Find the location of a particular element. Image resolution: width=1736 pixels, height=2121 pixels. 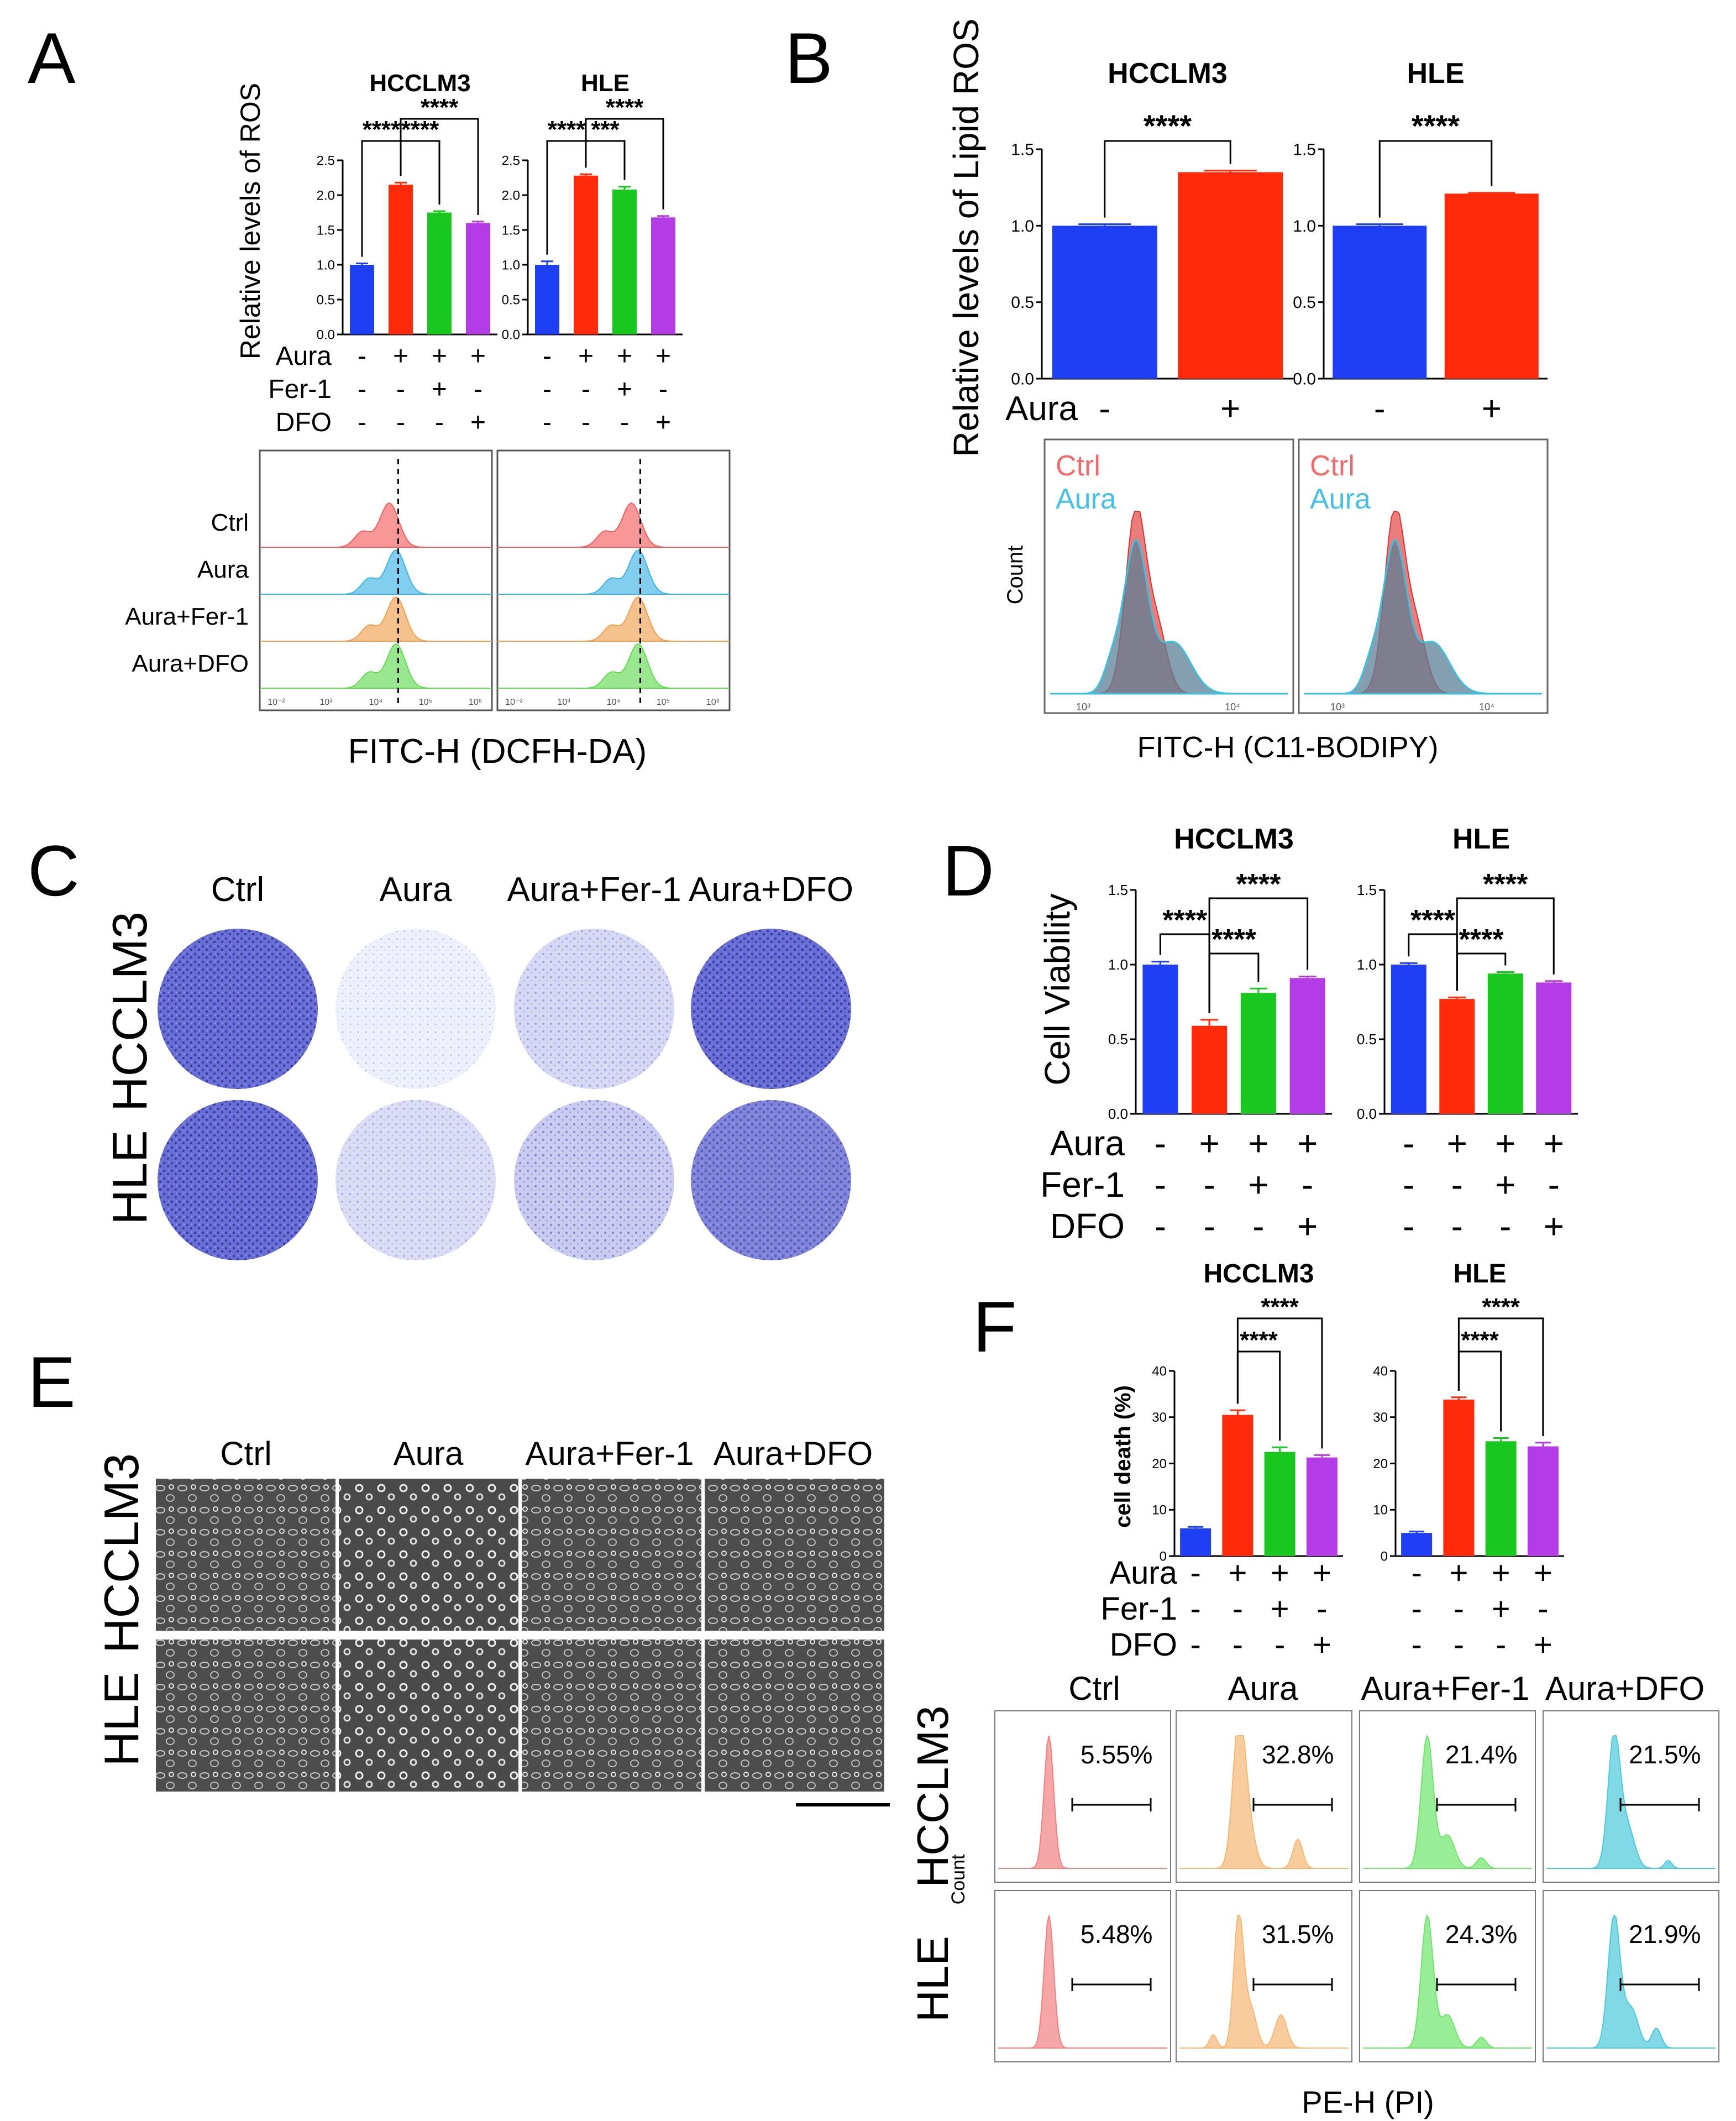

c-col-ctrl: Ctrl is located at coordinates (238, 890).